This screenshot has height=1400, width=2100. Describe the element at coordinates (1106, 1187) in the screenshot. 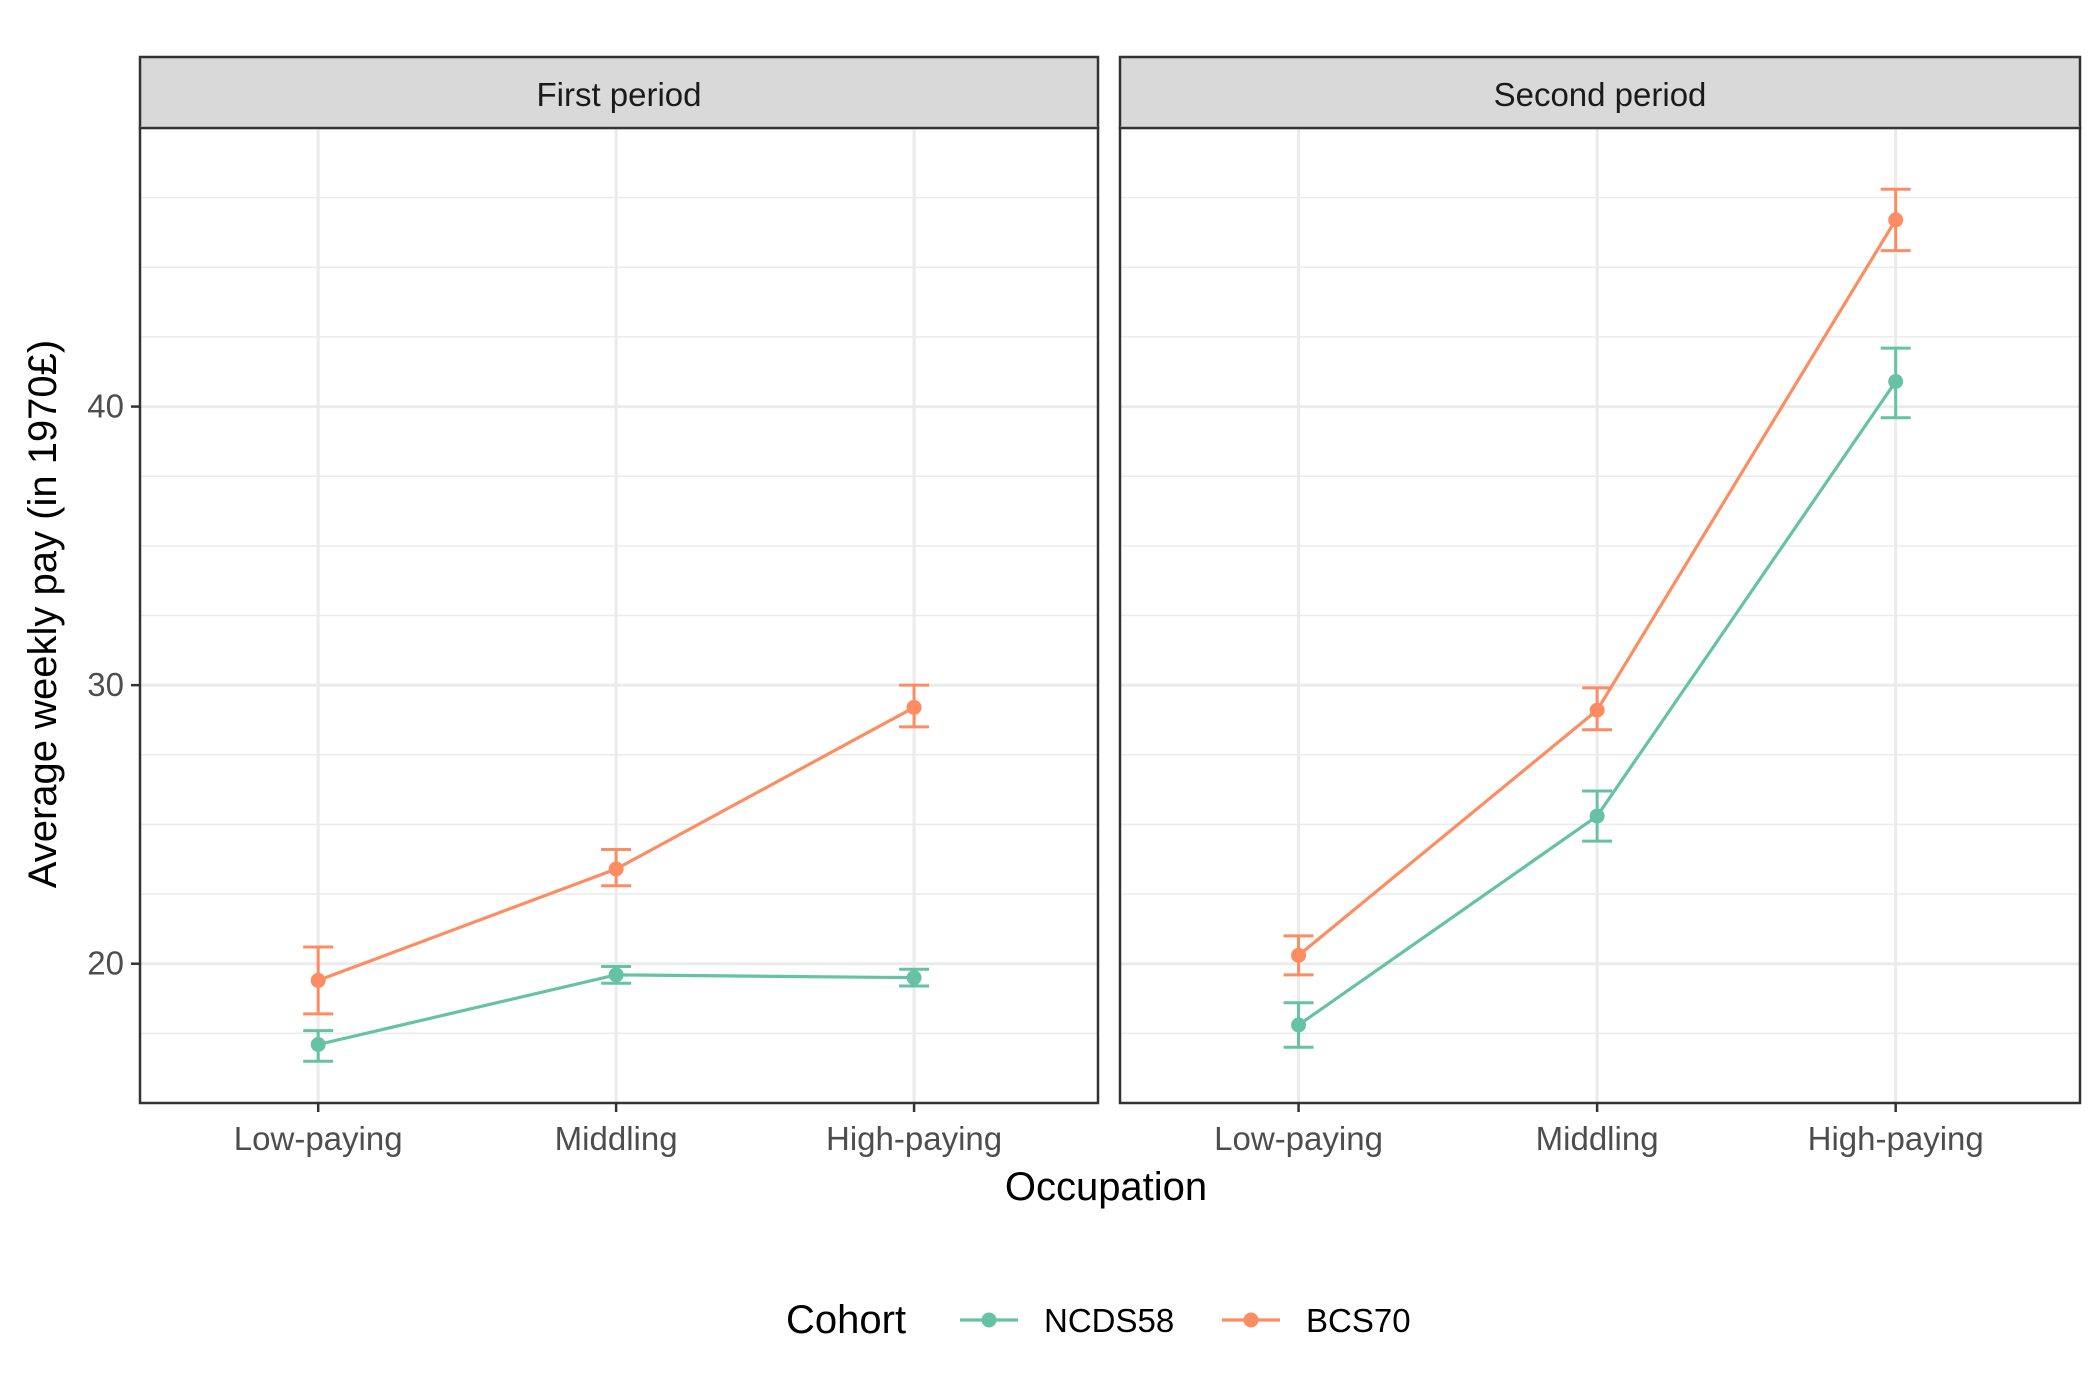

I see `x-axis-title: Occupation` at that location.